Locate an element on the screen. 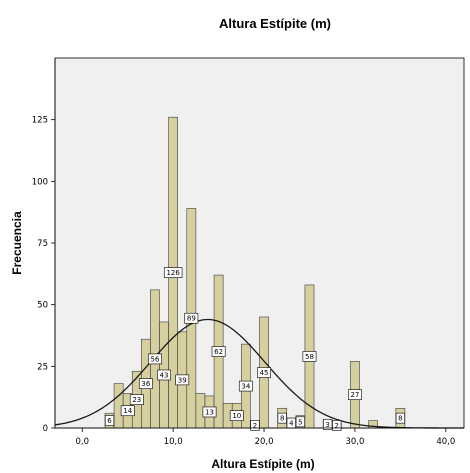  data-label-text: 3 is located at coordinates (327, 425).